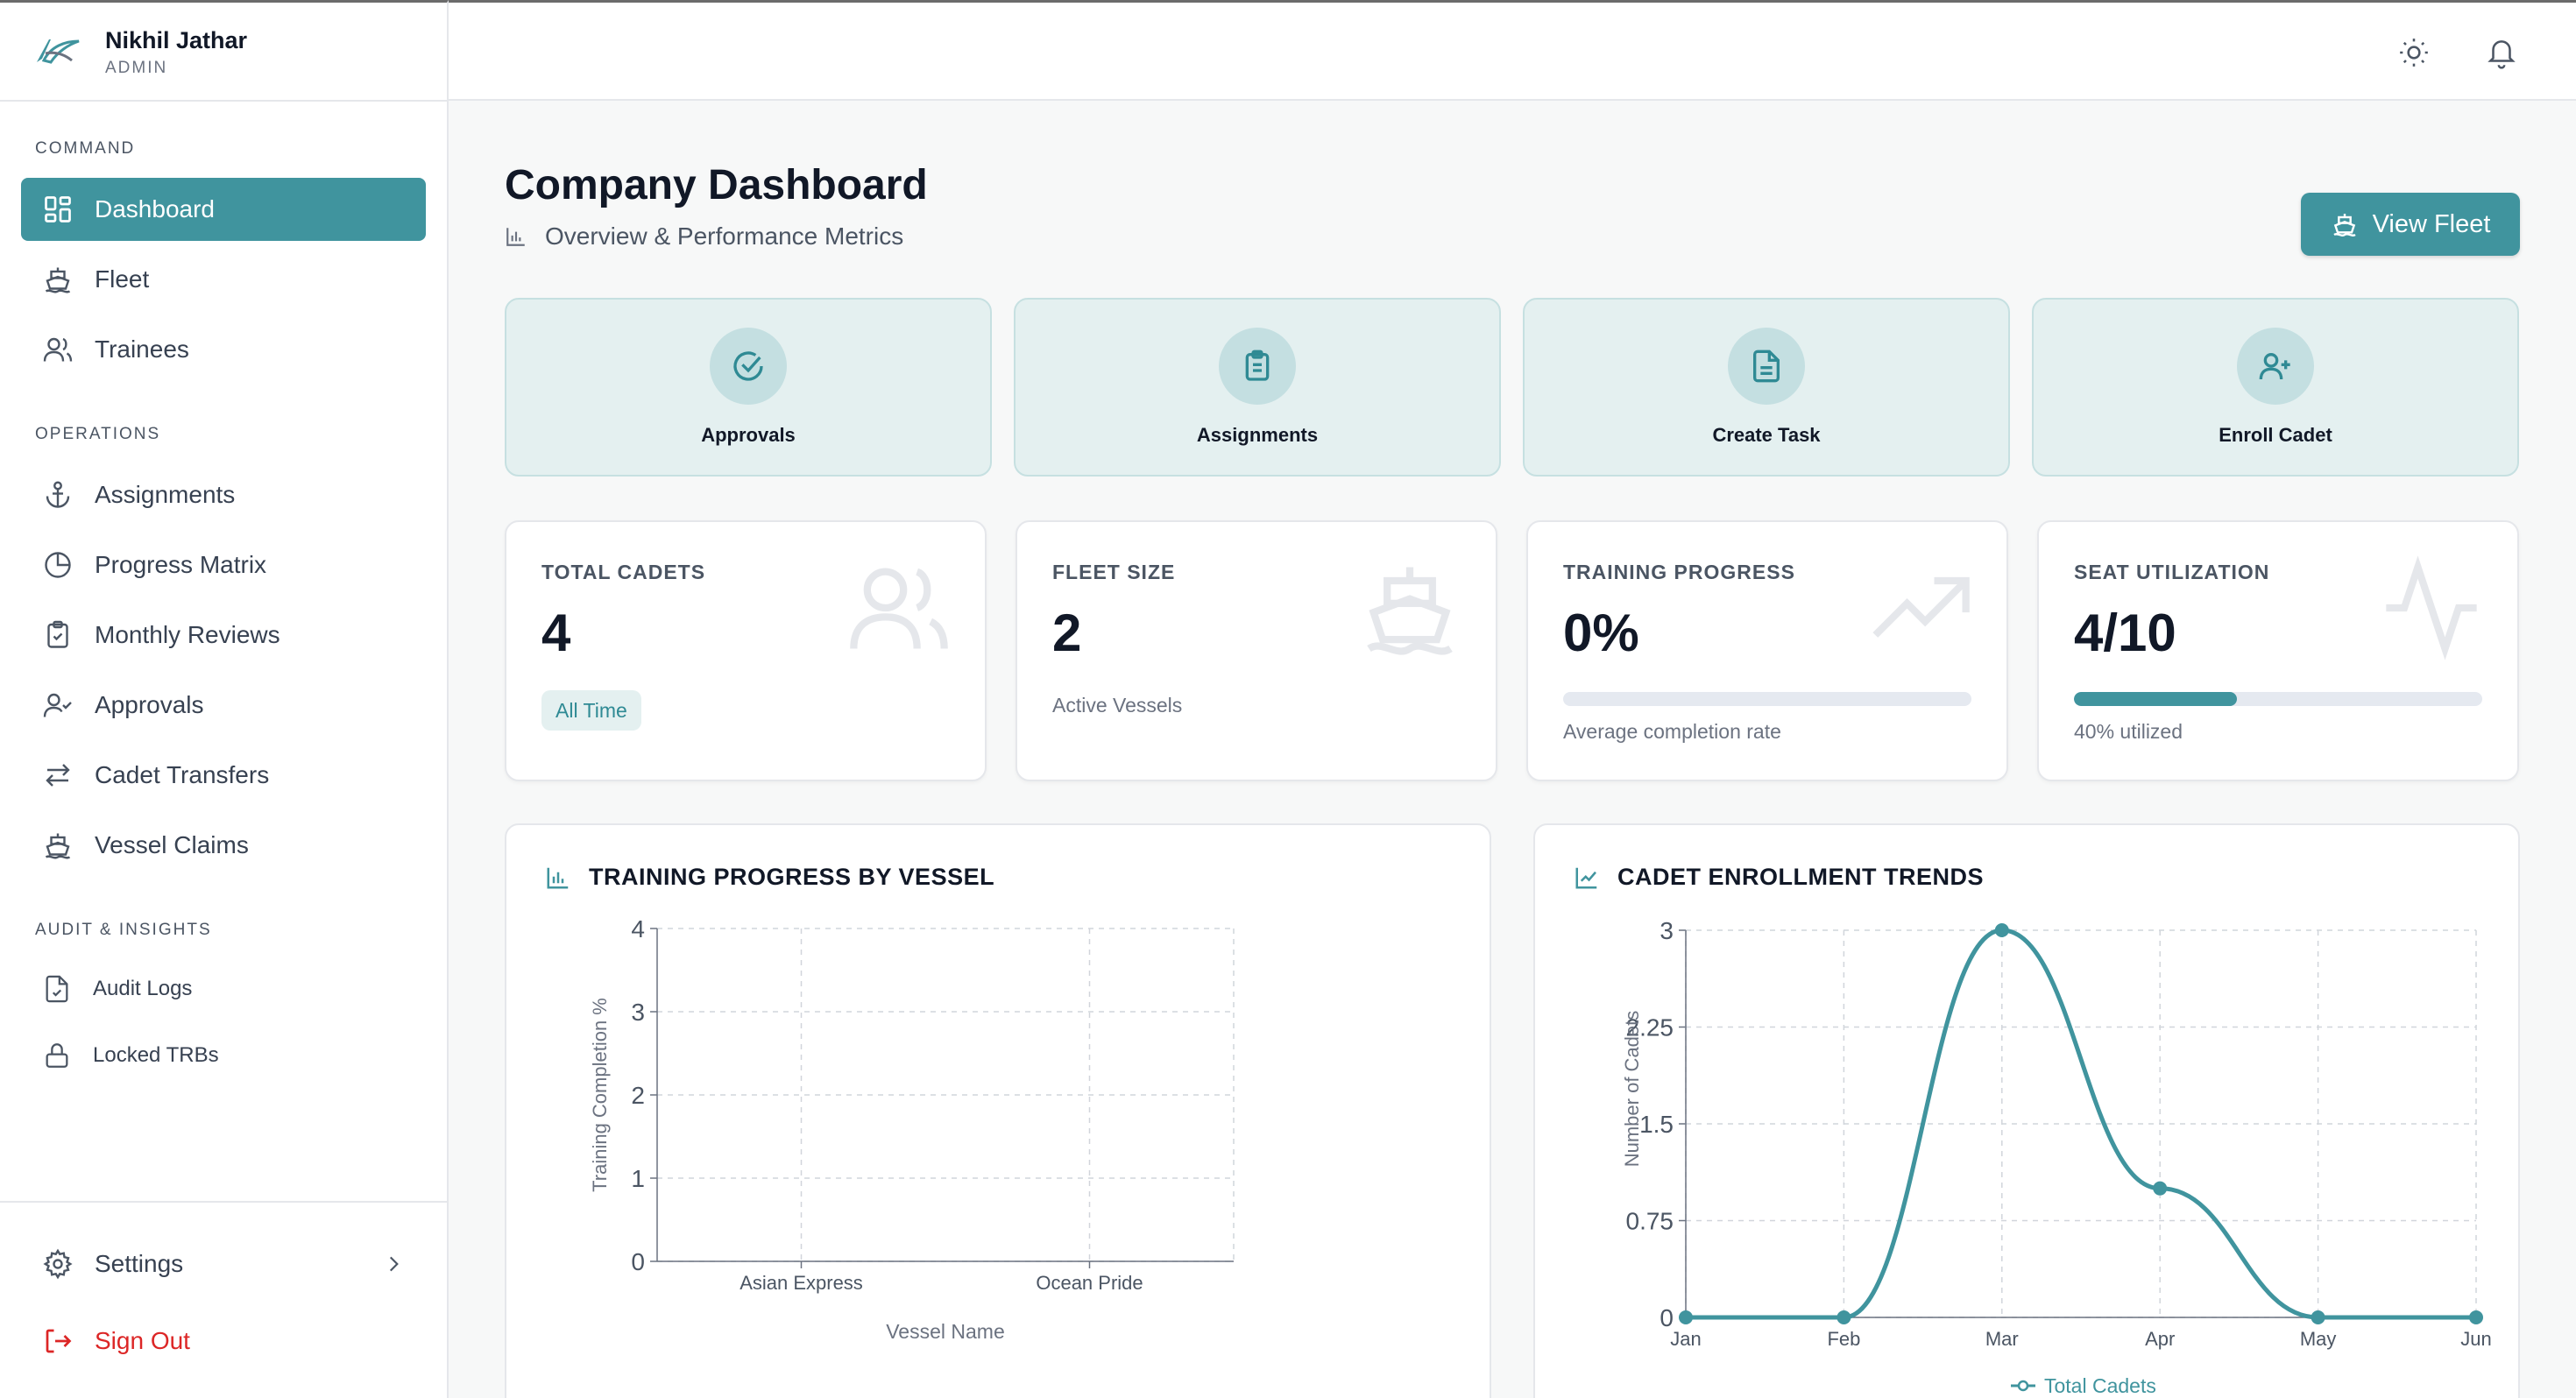 The width and height of the screenshot is (2576, 1398). What do you see at coordinates (58, 349) in the screenshot?
I see `users-icon` at bounding box center [58, 349].